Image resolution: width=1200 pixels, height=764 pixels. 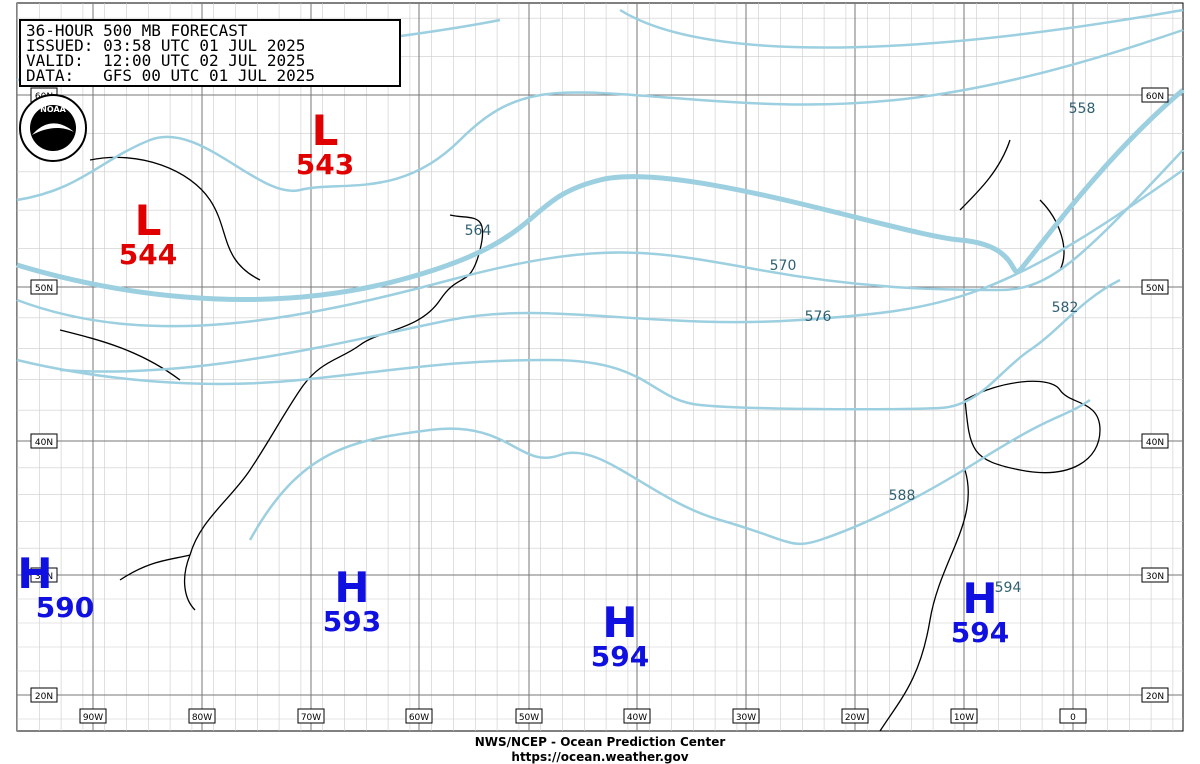 What do you see at coordinates (170, 75) in the screenshot?
I see `header-line: DATA: GFS 00 UTC 01 JUL 2025` at bounding box center [170, 75].